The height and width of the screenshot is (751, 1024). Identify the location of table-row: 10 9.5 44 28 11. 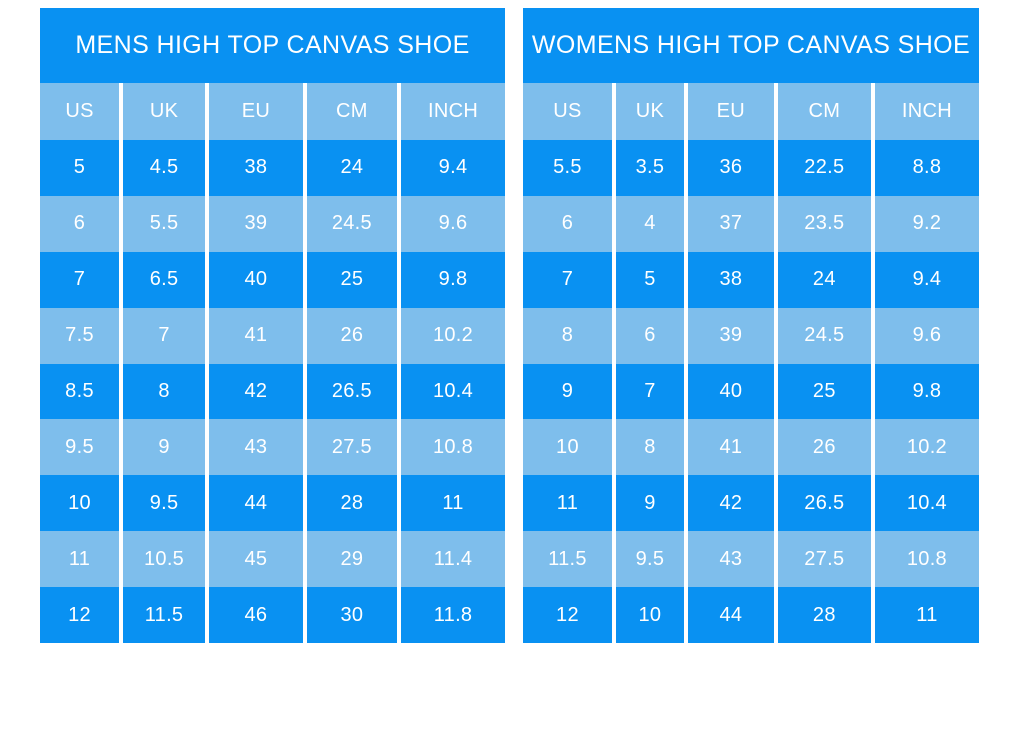
(272, 503).